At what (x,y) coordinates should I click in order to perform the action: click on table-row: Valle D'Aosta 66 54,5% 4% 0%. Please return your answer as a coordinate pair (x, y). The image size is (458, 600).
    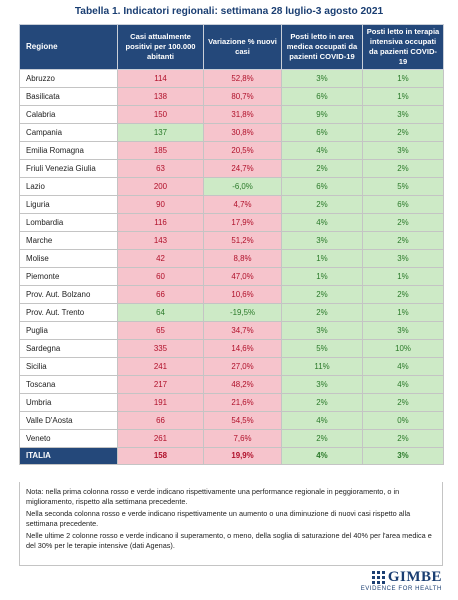
    Looking at the image, I should click on (231, 420).